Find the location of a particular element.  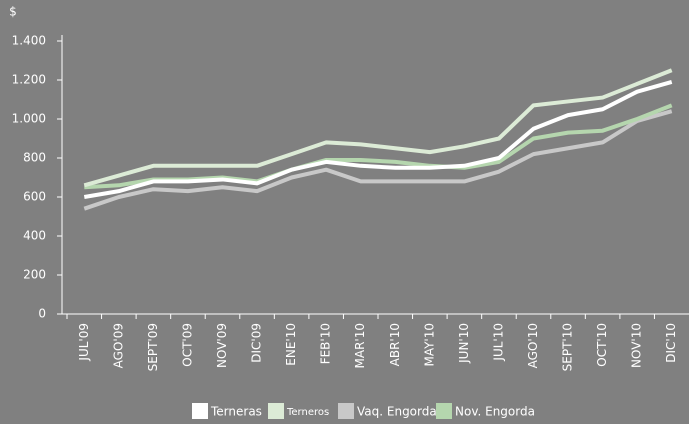

y-tick-label: 800 is located at coordinates (34, 158).